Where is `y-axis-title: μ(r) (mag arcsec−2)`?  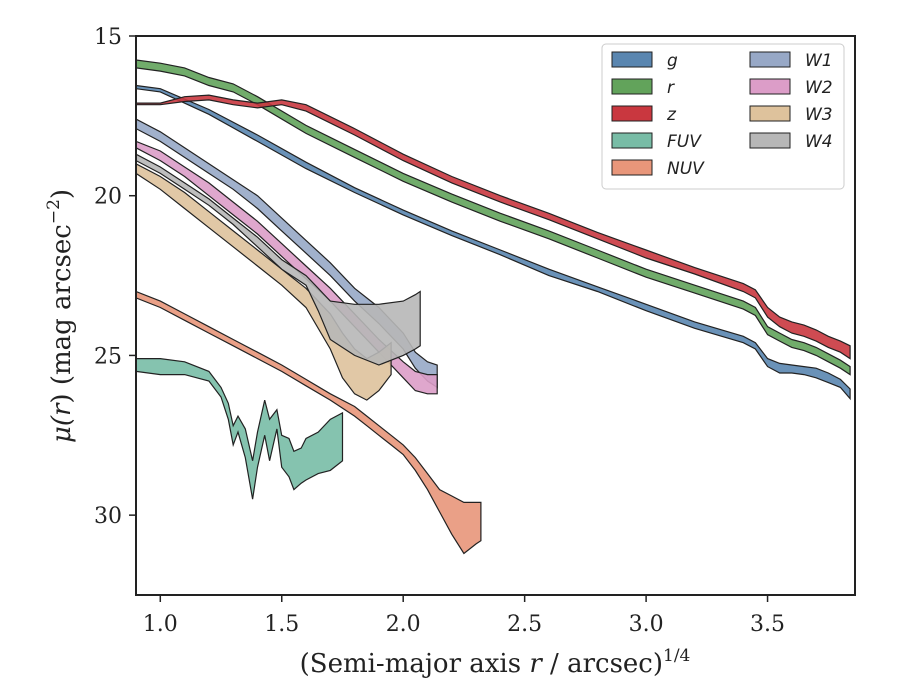
y-axis-title: μ(r) (mag arcsec−2) is located at coordinates (60, 316).